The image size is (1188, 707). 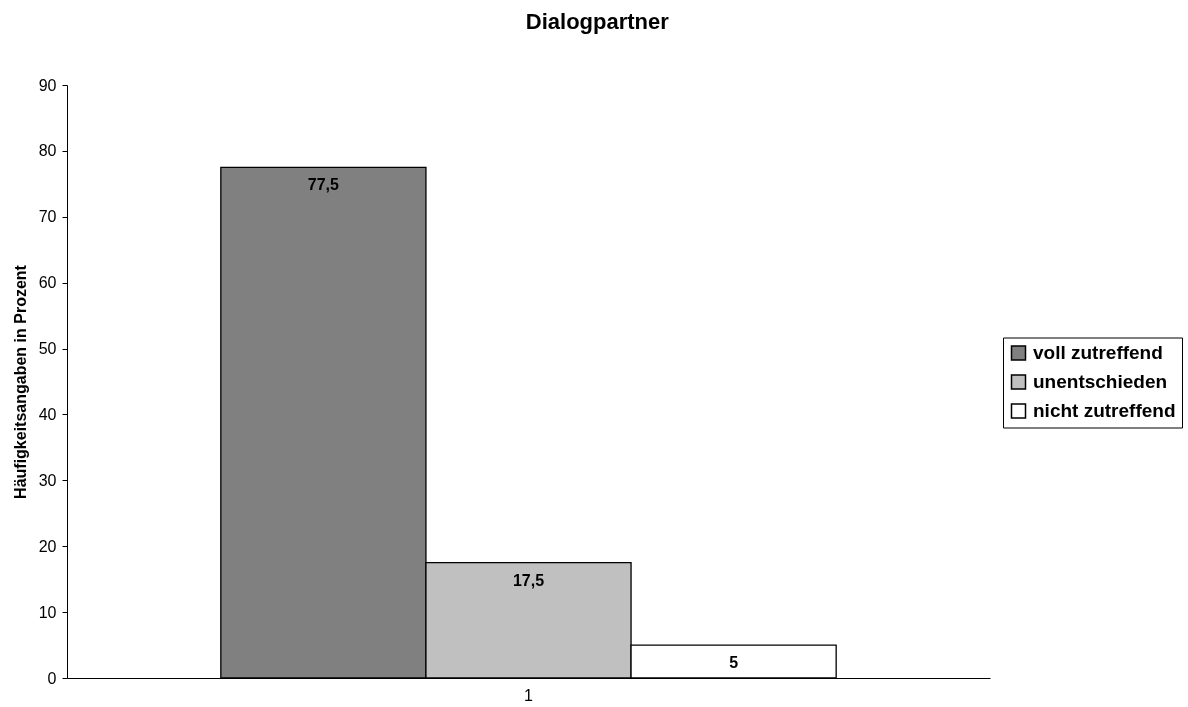 What do you see at coordinates (1100, 381) in the screenshot?
I see `legend-label: unentschieden` at bounding box center [1100, 381].